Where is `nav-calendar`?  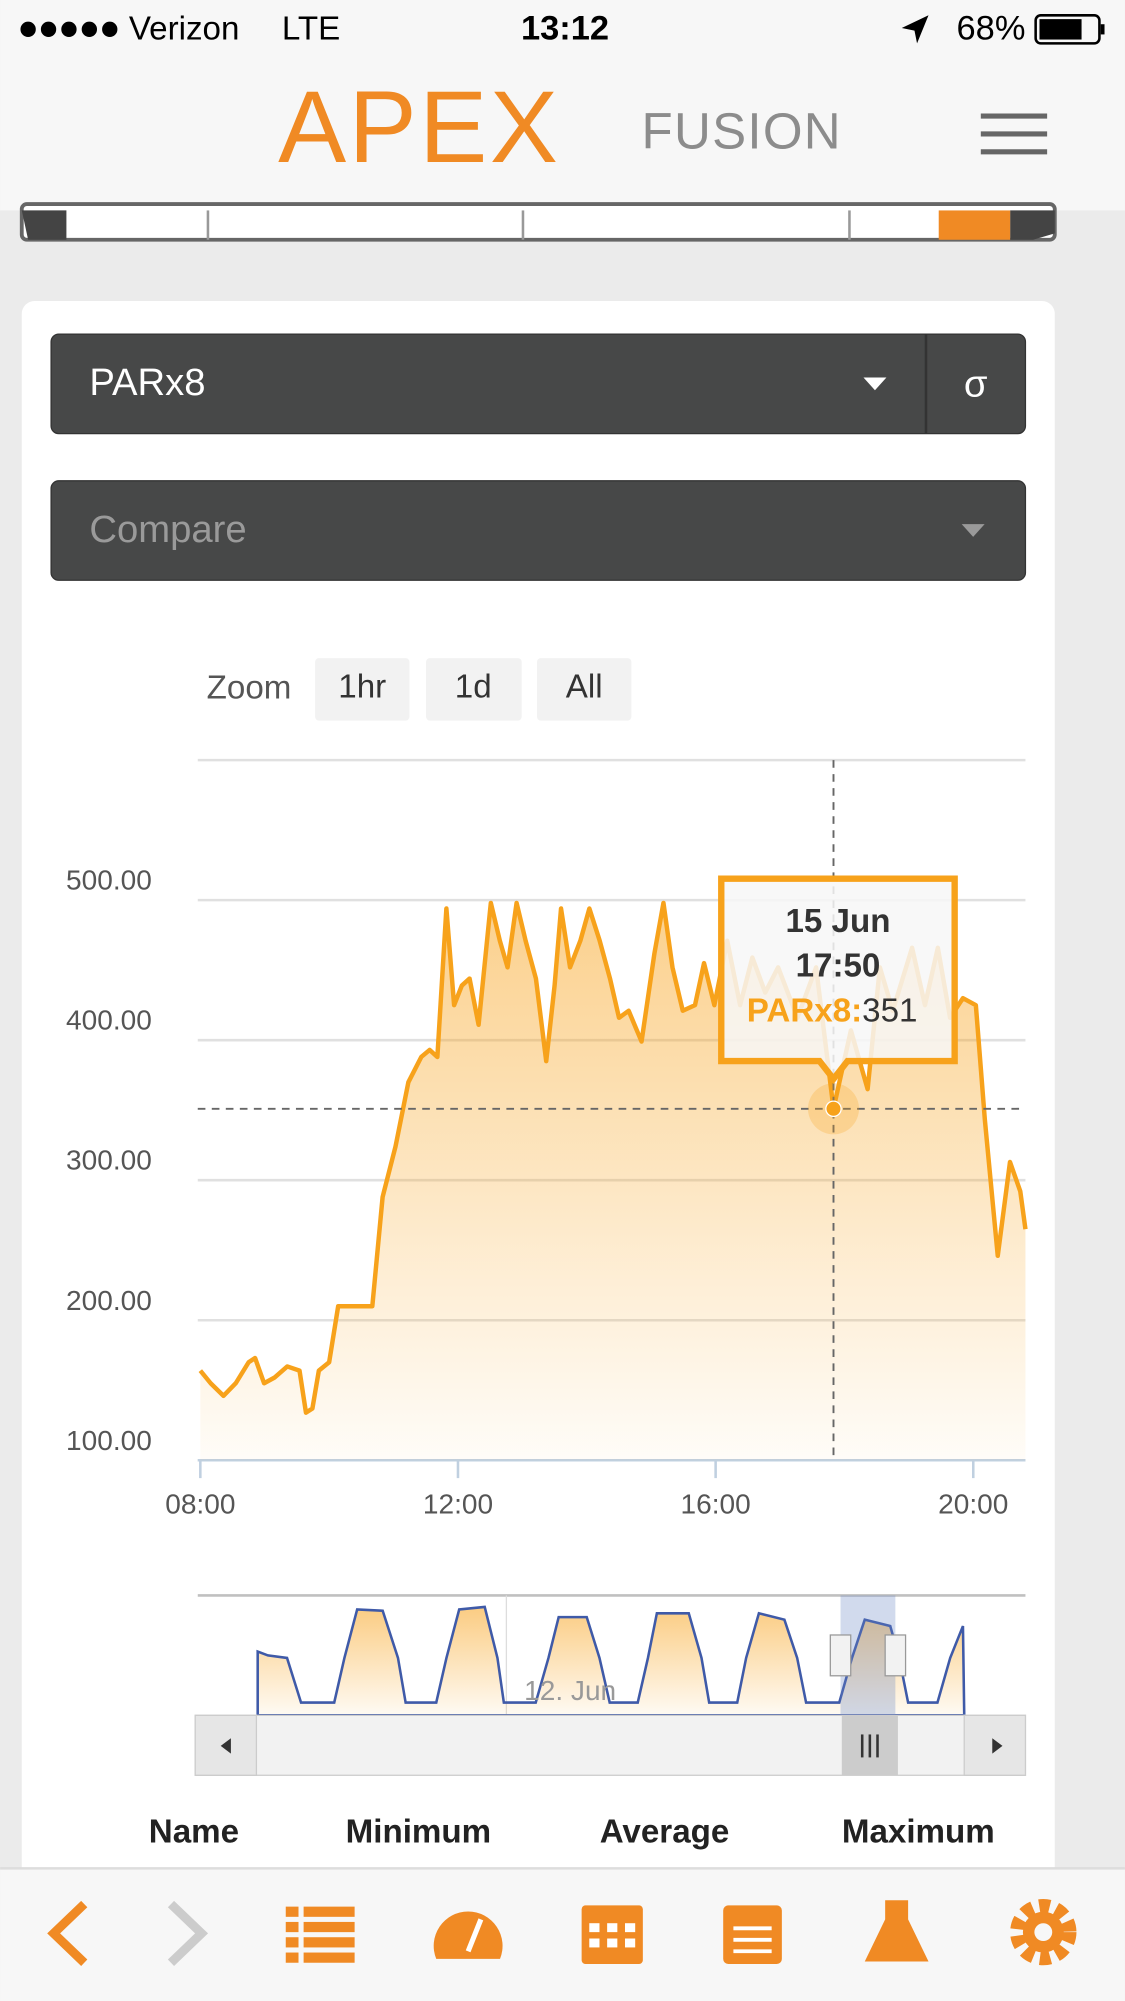
nav-calendar is located at coordinates (612, 1935).